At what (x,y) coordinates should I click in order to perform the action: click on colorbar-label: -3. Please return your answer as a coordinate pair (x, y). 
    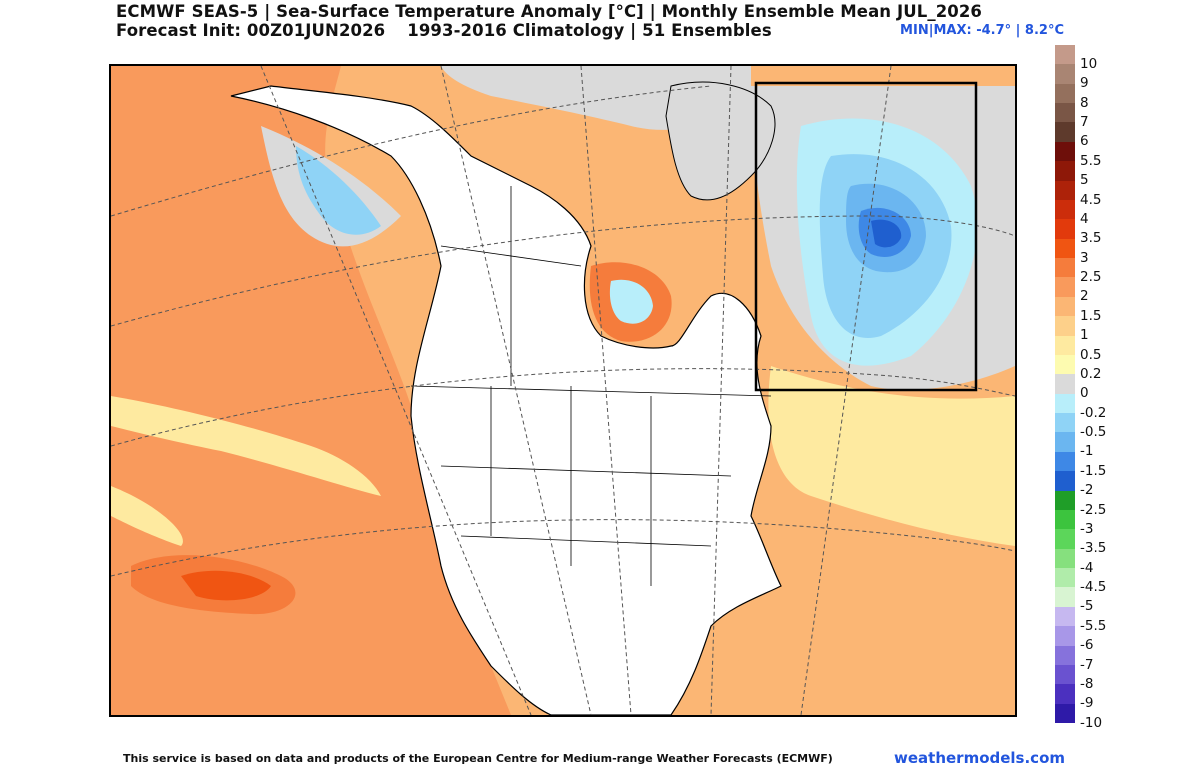
    Looking at the image, I should click on (1087, 528).